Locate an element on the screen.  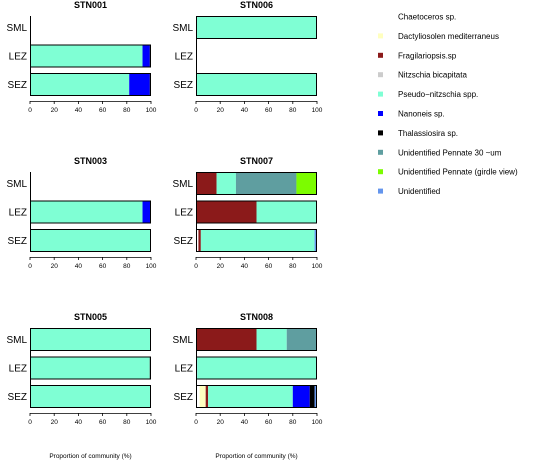
legend-item-unidentified-pennate-girdle-view: Unidentified Pennate (girdle view) is located at coordinates (448, 172).